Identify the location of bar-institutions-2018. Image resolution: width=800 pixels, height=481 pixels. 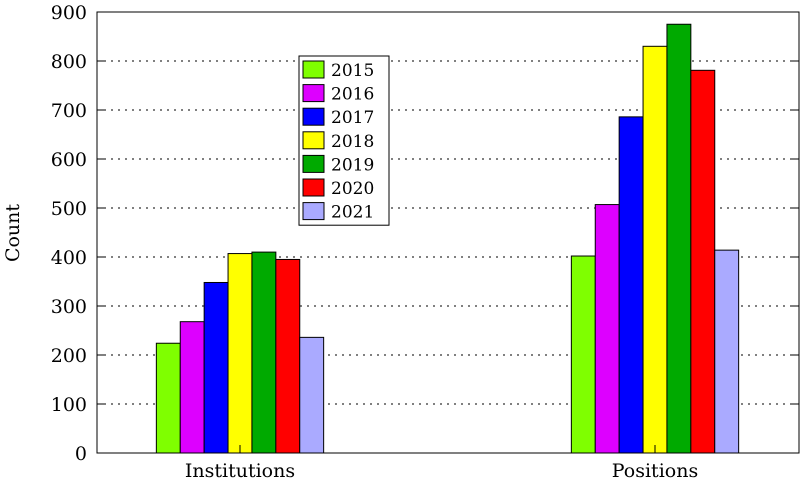
(240, 353).